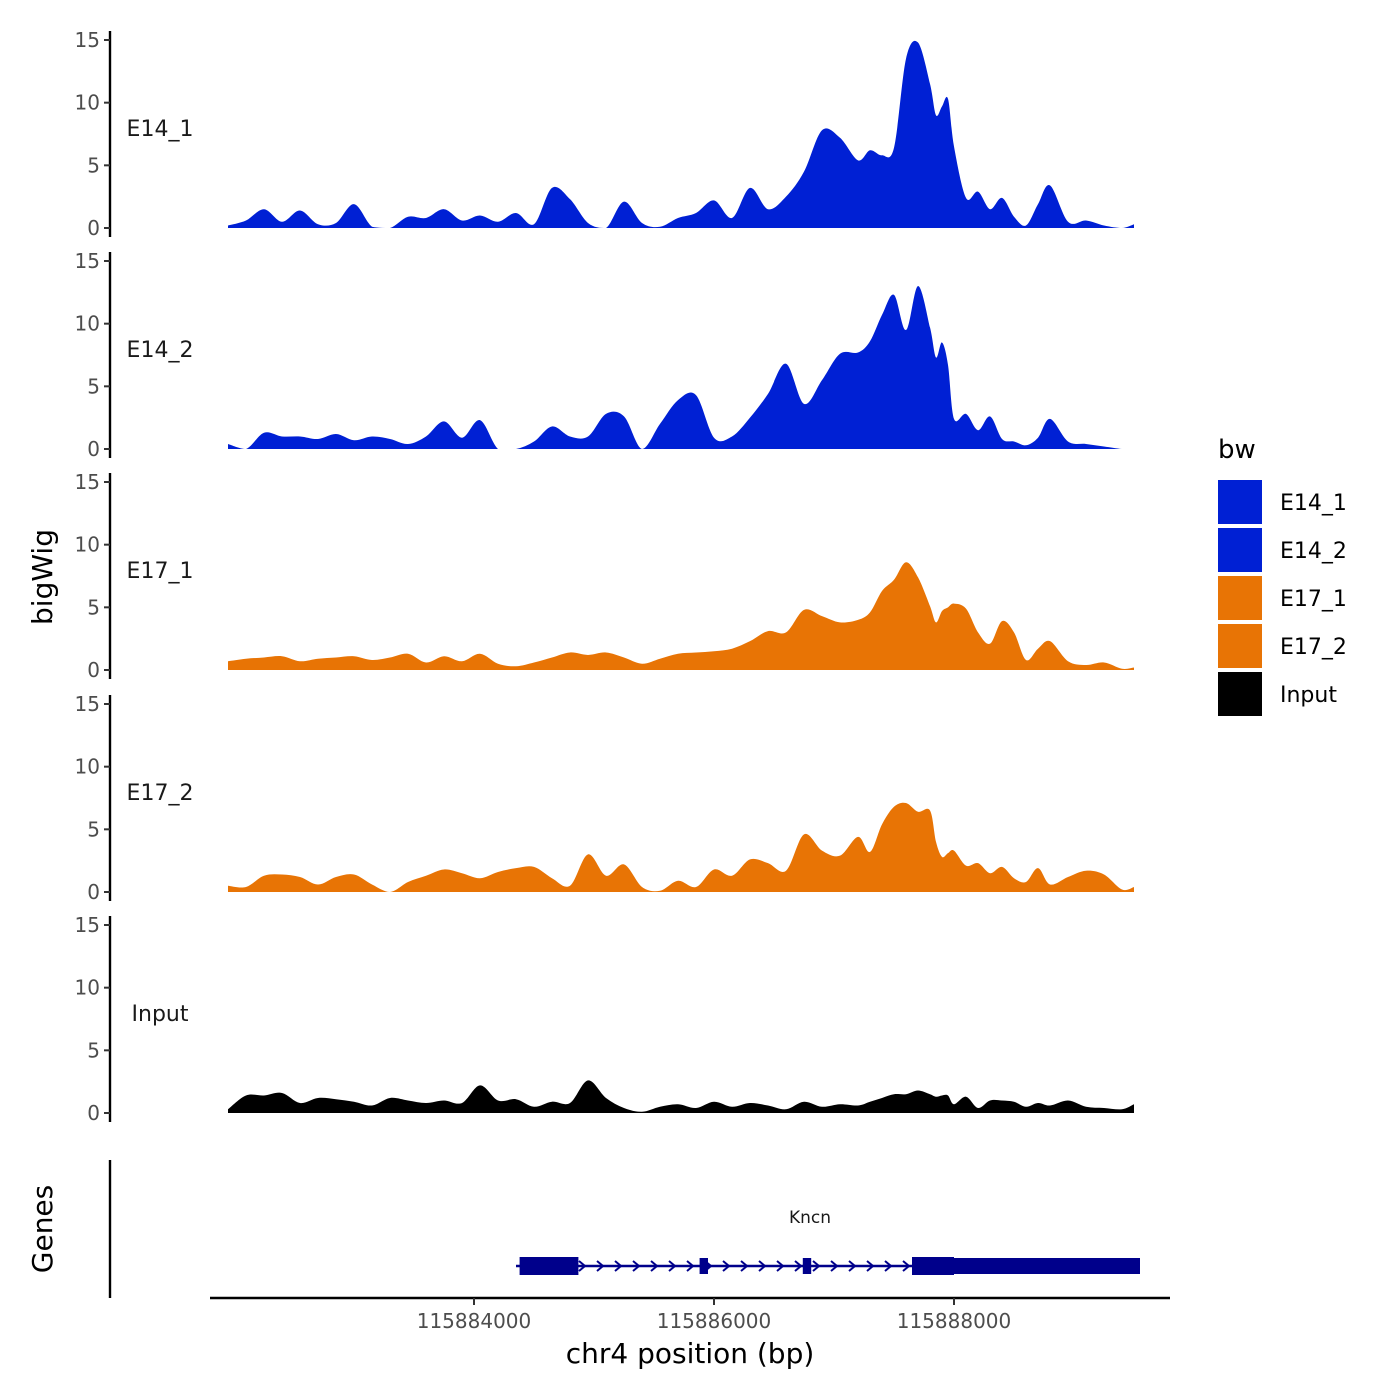 The width and height of the screenshot is (1400, 1400). Describe the element at coordinates (690, 1353) in the screenshot. I see `x-axis-title: chr4 position (bp)` at that location.